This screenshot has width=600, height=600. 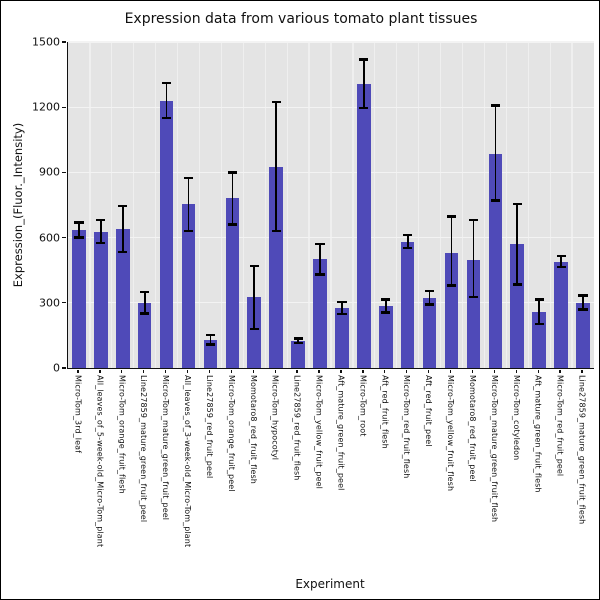 I want to click on x-tick-label: Aft_red_fruit_peel, so click(x=429, y=411).